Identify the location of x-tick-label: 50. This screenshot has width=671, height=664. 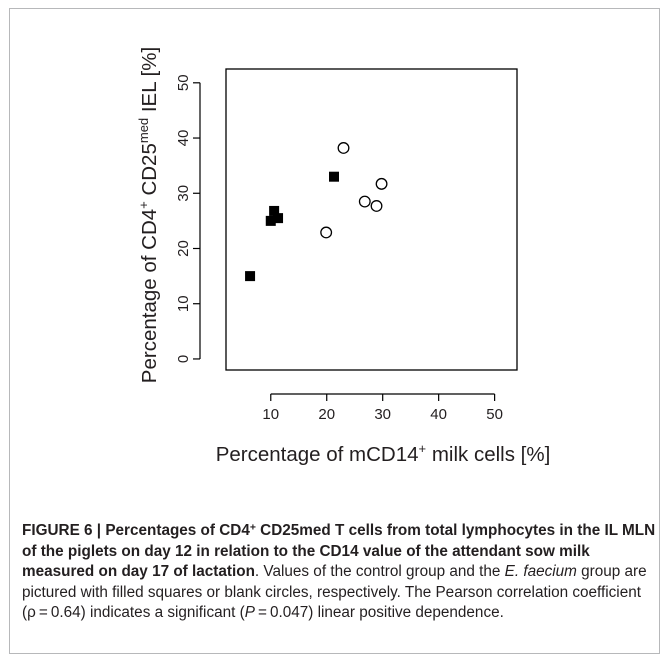
(494, 414).